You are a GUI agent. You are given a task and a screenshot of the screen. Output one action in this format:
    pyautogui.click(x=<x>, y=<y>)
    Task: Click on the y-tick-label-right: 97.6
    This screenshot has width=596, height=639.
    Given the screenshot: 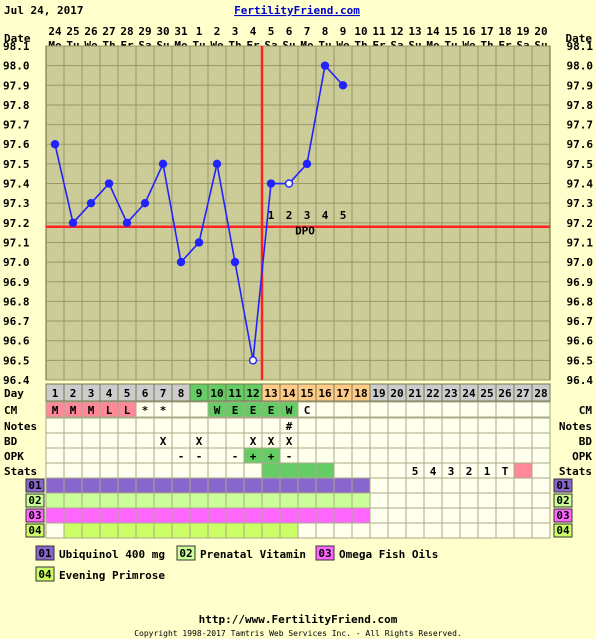 What is the action you would take?
    pyautogui.click(x=580, y=144)
    